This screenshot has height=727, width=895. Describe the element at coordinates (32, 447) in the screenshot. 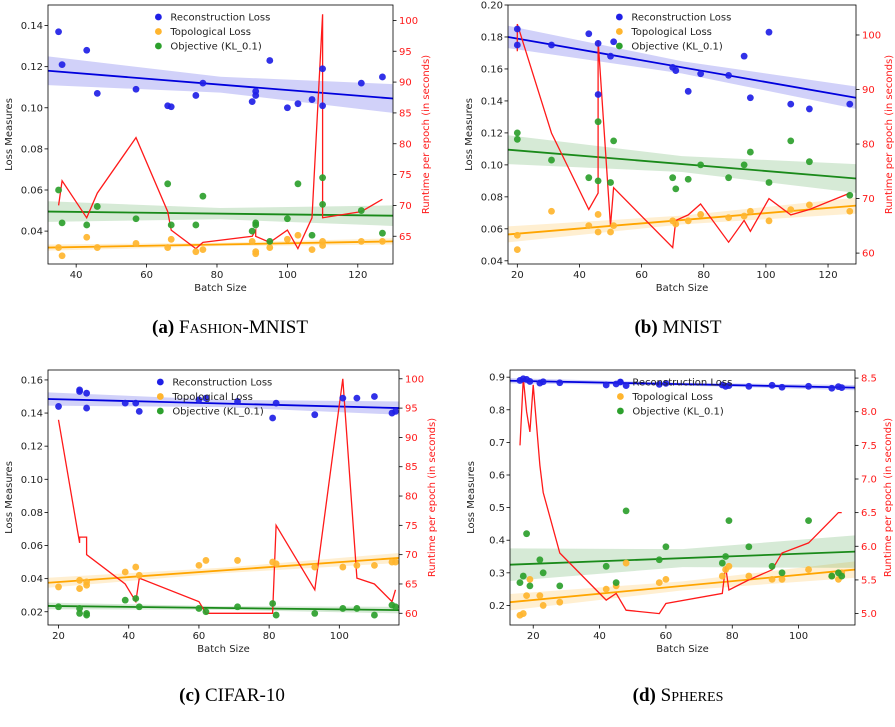

I see `y-tick-label: 0.12` at that location.